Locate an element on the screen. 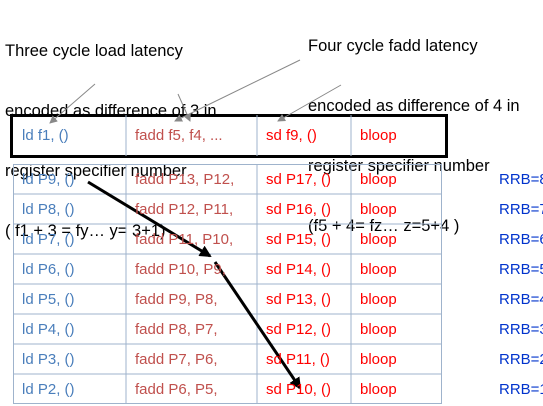 The image size is (543, 406). rrb-label: RRB=8 is located at coordinates (521, 179).